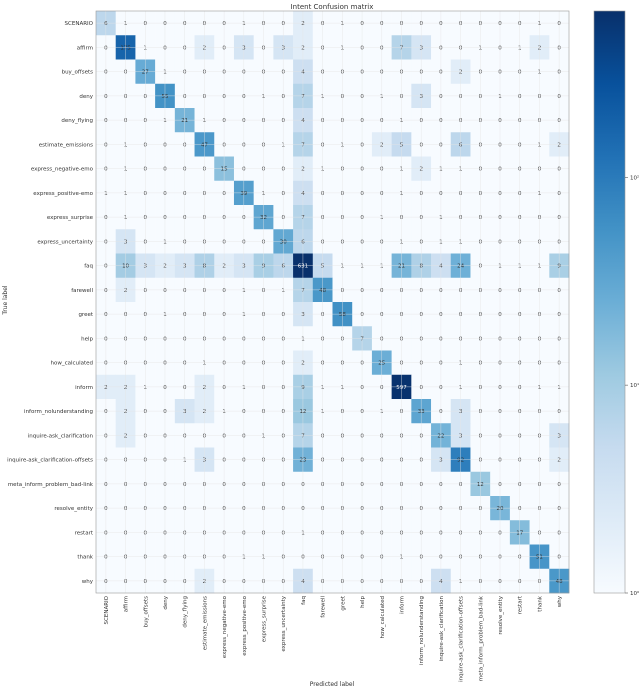 This screenshot has height=690, width=640. What do you see at coordinates (462, 639) in the screenshot?
I see `x-tick-label: inquire-ask_clarification-offsets` at bounding box center [462, 639].